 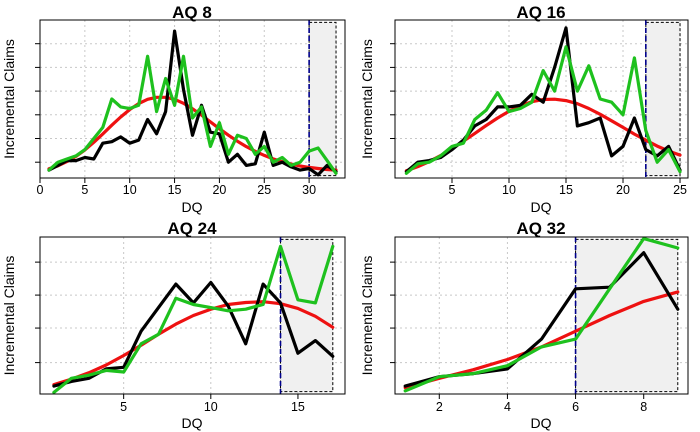 I want to click on chart-title: AQ 16, so click(x=540, y=12).